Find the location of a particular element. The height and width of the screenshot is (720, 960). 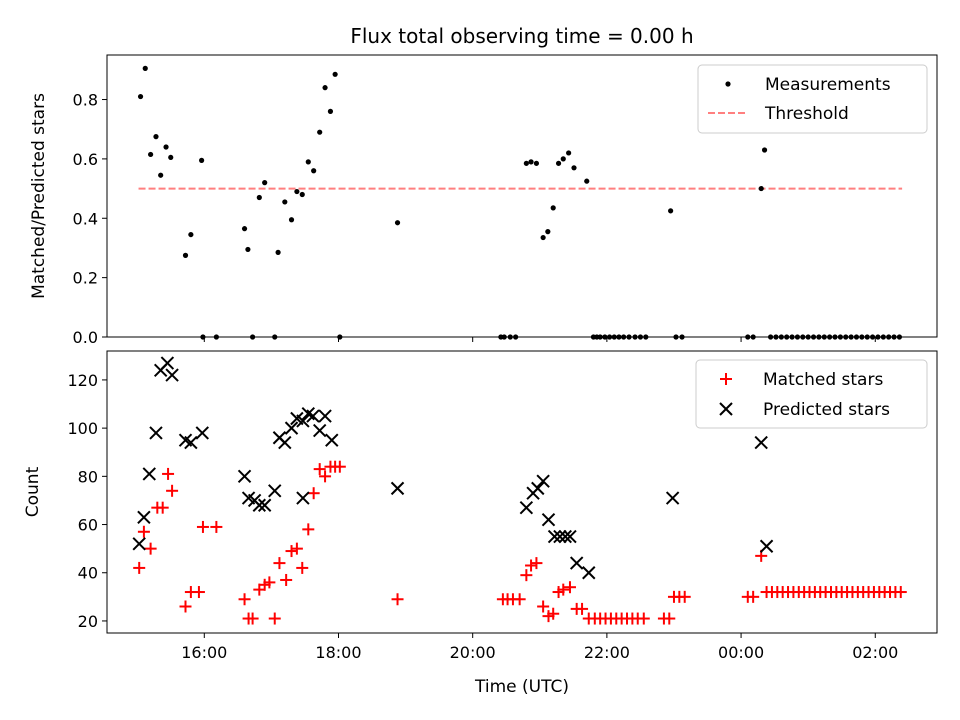

legend-predicted-label: Predicted stars is located at coordinates (826, 410).